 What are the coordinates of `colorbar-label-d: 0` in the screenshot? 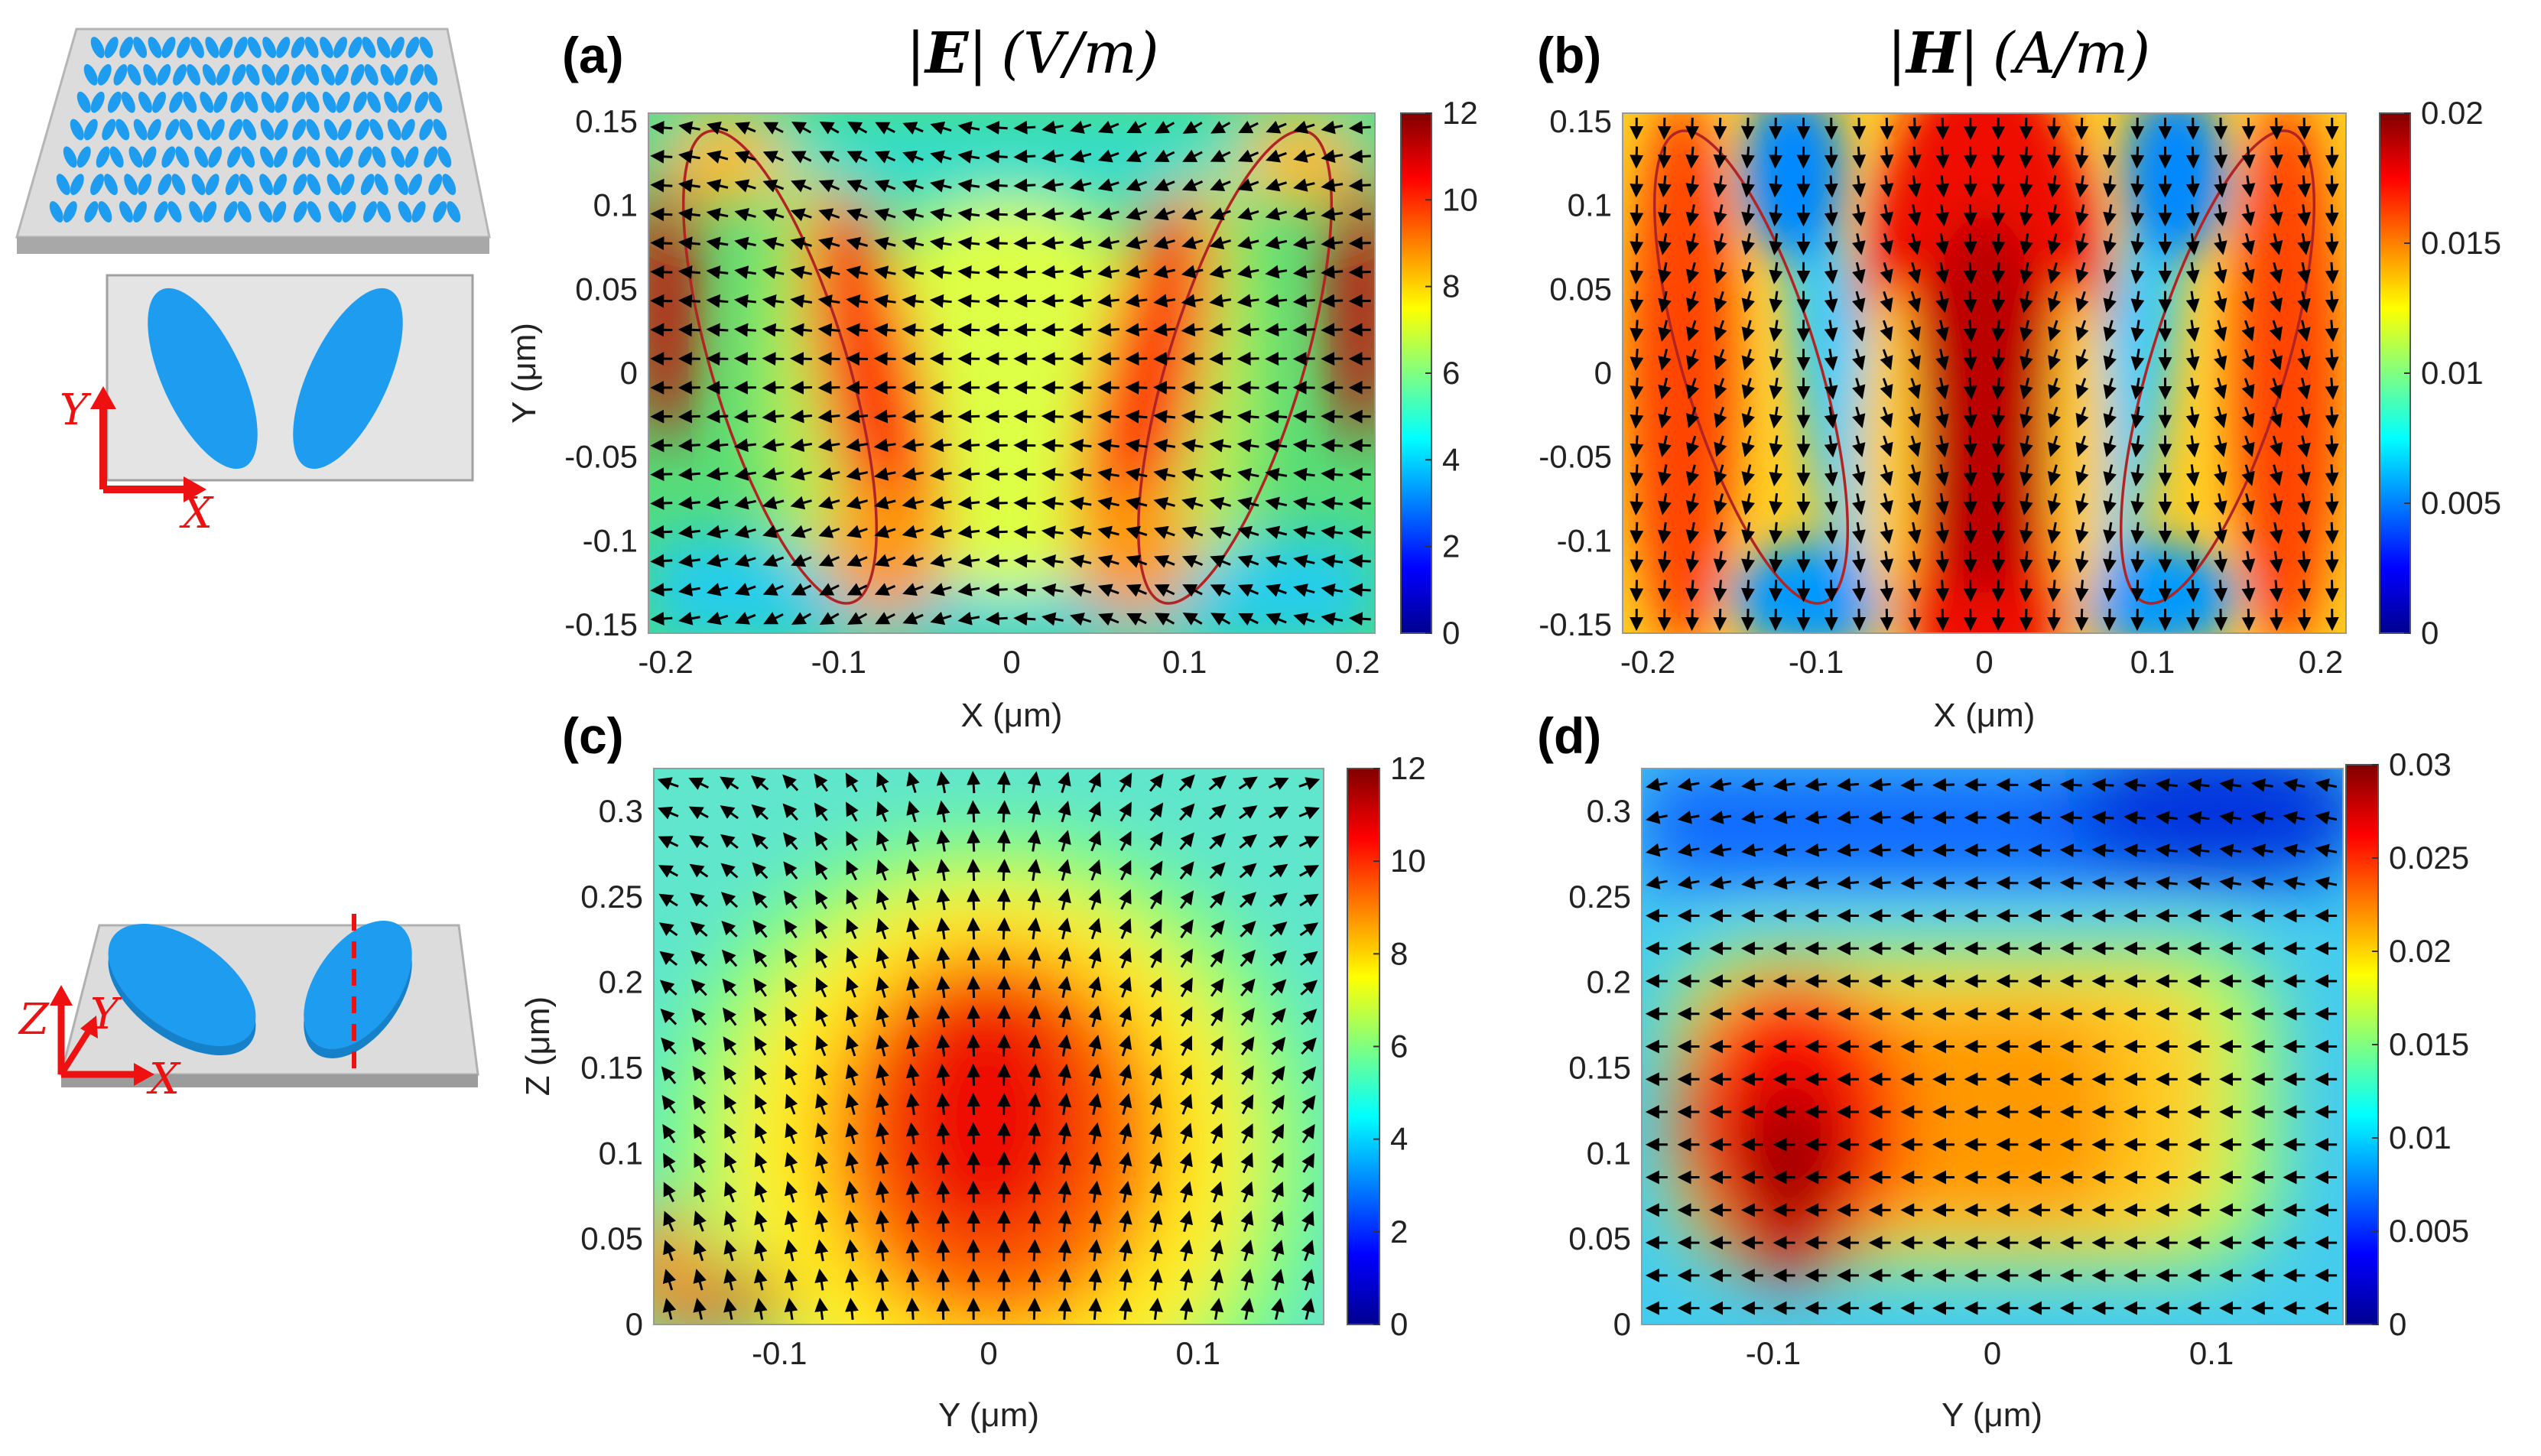 It's located at (2398, 1324).